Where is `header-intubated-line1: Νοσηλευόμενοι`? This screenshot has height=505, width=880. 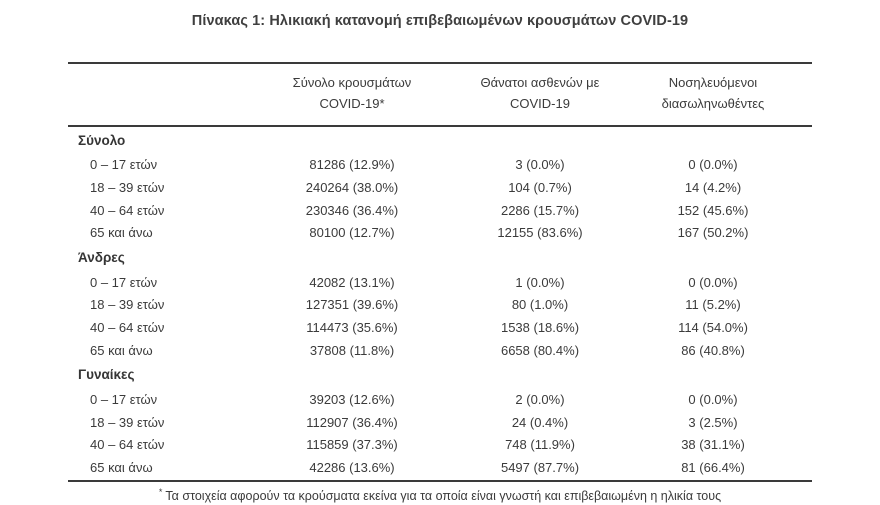
header-intubated-line1: Νοσηλευόμενοι is located at coordinates (713, 82).